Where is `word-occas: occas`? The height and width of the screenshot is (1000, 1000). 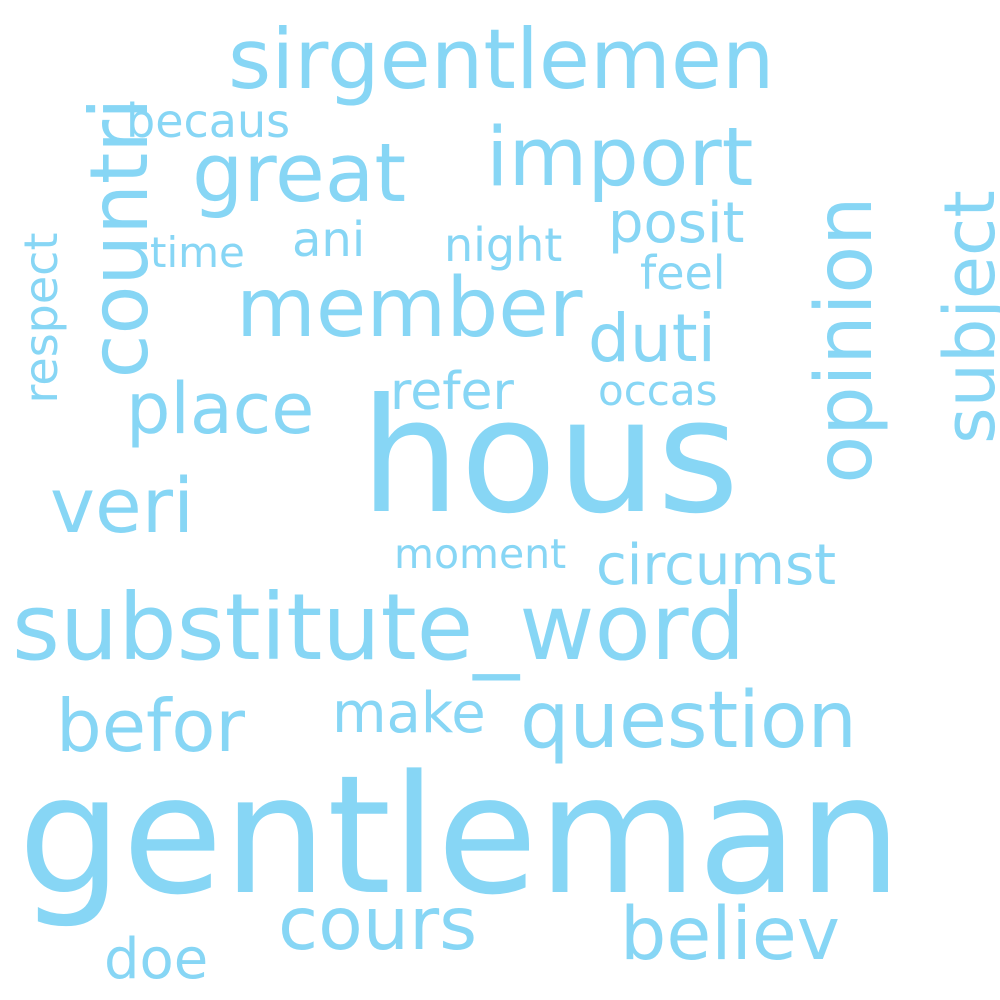
word-occas: occas is located at coordinates (658, 390).